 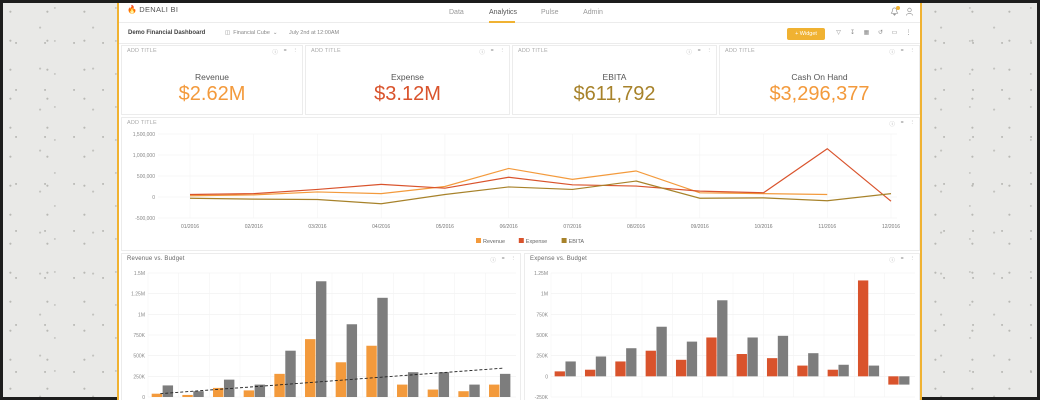 What do you see at coordinates (407, 80) in the screenshot?
I see `kpi-panel-expense: ADD TITLE ⓘ ⚭ ⋮ Expense $3.12M` at bounding box center [407, 80].